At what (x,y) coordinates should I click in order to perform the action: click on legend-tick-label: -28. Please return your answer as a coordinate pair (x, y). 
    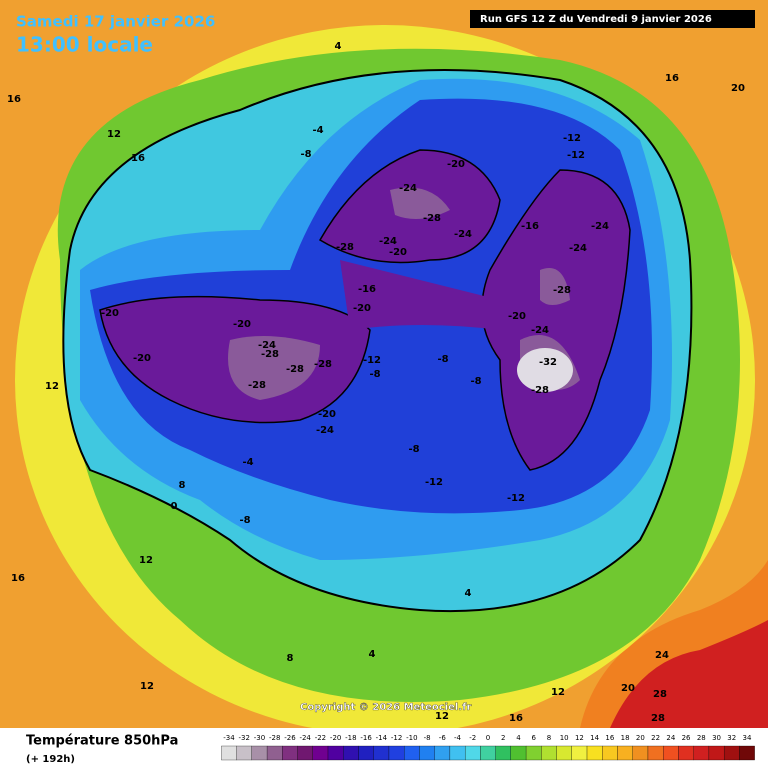
    Looking at the image, I should click on (274, 738).